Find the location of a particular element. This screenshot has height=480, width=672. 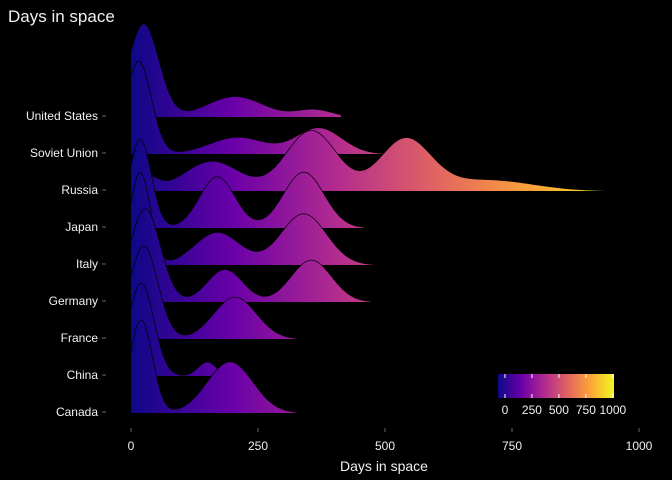

y-tick-label: Japan is located at coordinates (81, 227).